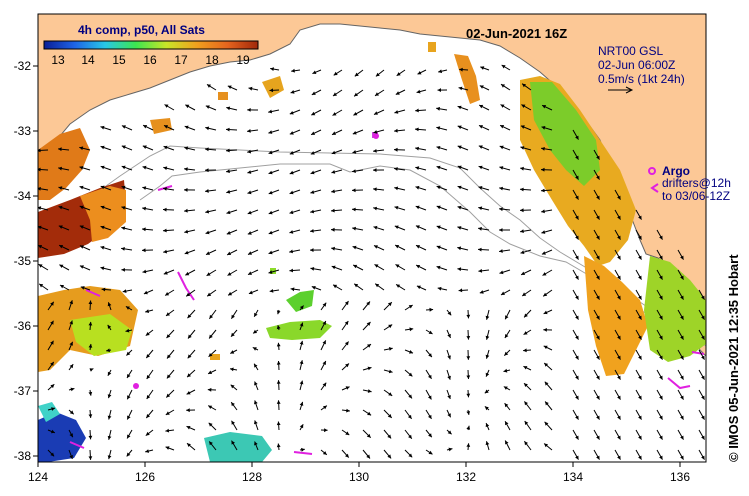 The image size is (749, 496). I want to click on colorbar-tick: 15, so click(119, 60).